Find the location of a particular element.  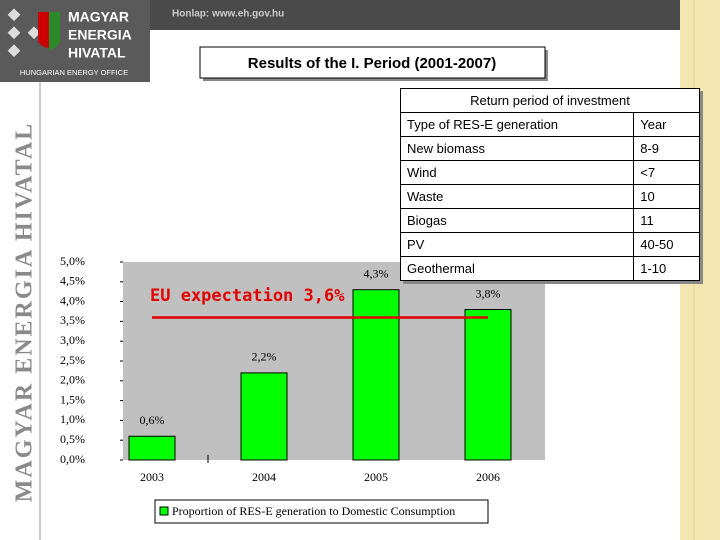

value-label: 4,3% is located at coordinates (376, 273).